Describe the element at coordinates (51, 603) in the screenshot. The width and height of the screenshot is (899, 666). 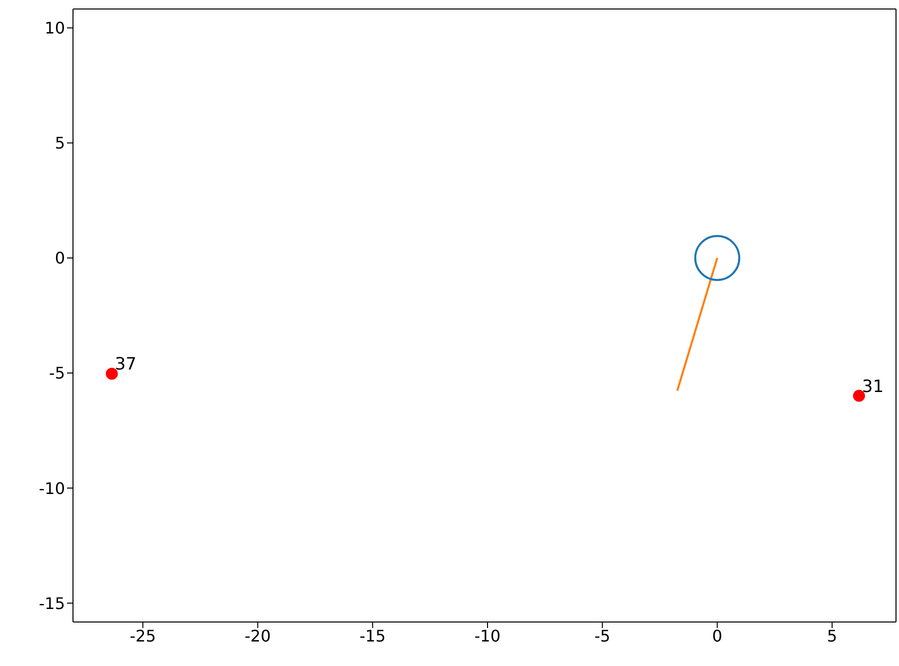
I see `y-tick-label: -15` at that location.